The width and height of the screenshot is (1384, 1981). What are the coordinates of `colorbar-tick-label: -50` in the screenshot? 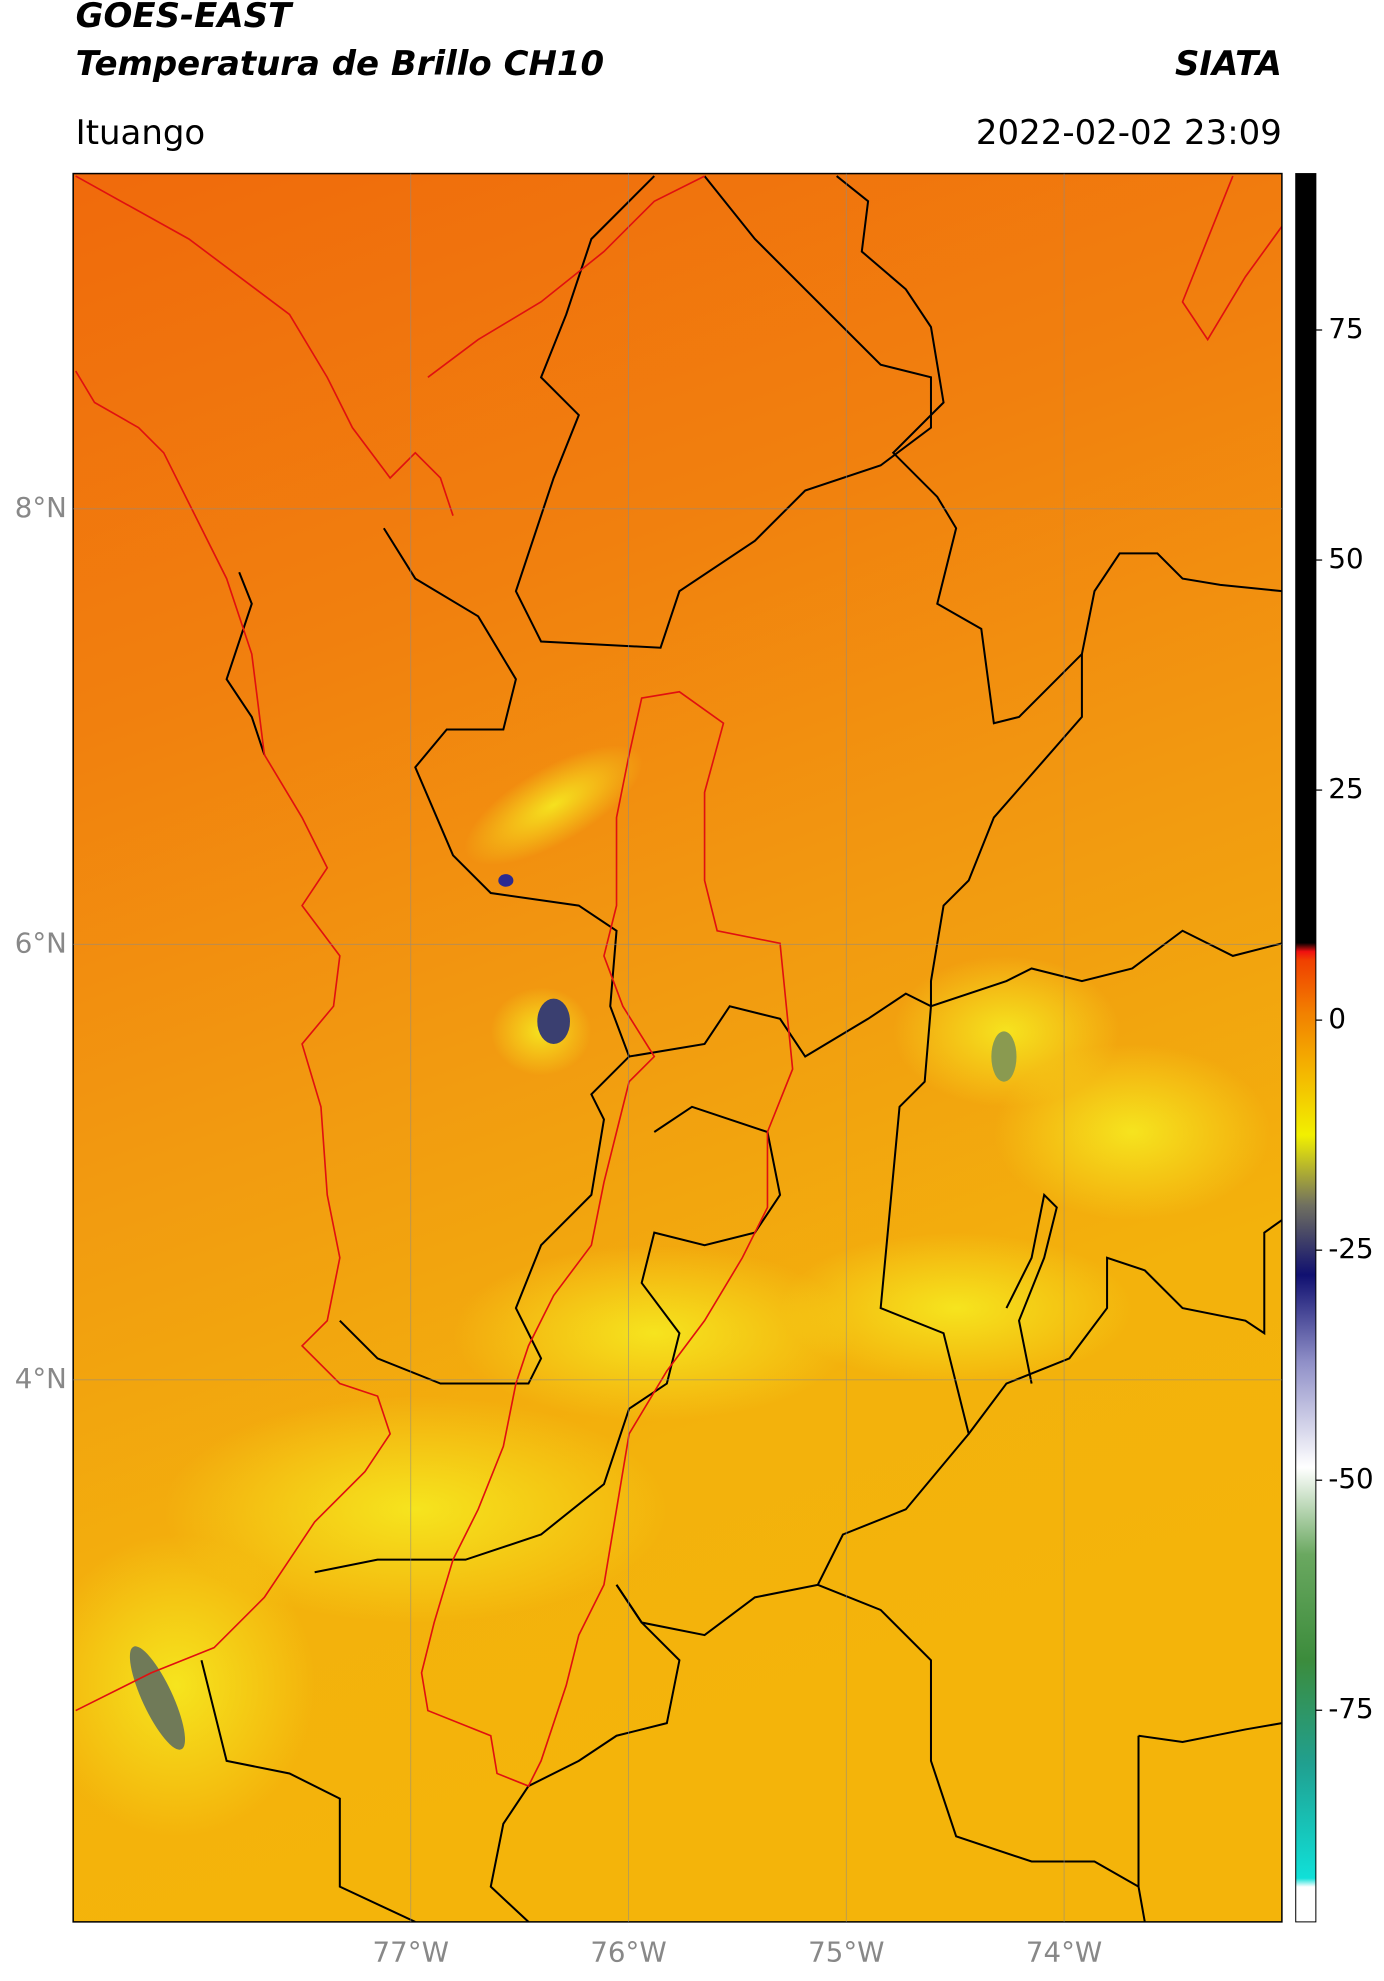 It's located at (1350, 1478).